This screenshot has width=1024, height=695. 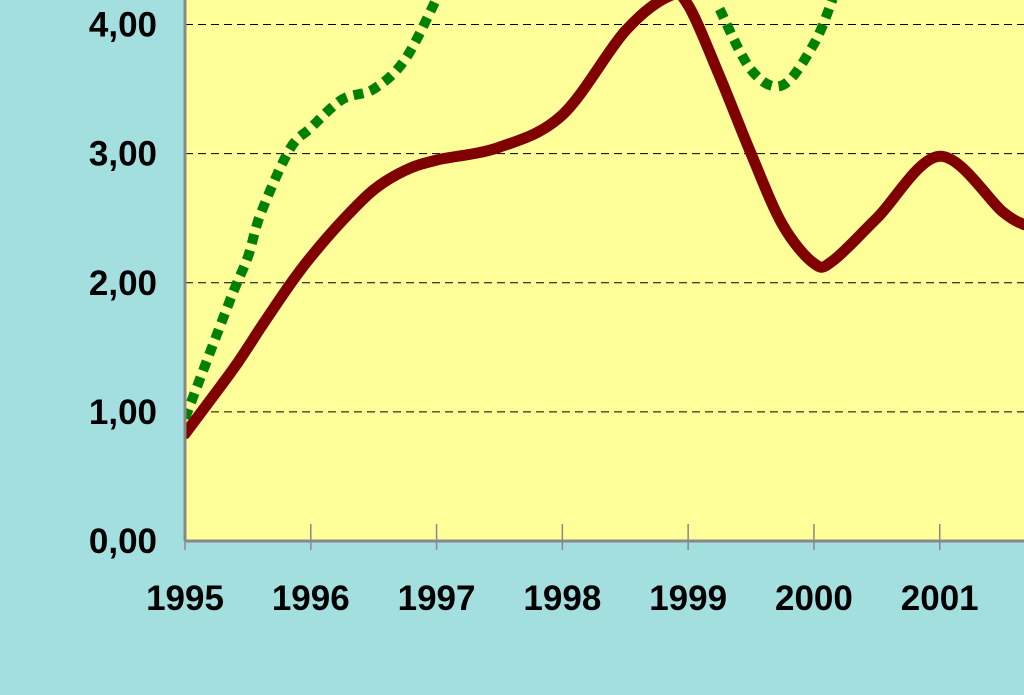 What do you see at coordinates (123, 154) in the screenshot?
I see `y-tick-label: 3,00` at bounding box center [123, 154].